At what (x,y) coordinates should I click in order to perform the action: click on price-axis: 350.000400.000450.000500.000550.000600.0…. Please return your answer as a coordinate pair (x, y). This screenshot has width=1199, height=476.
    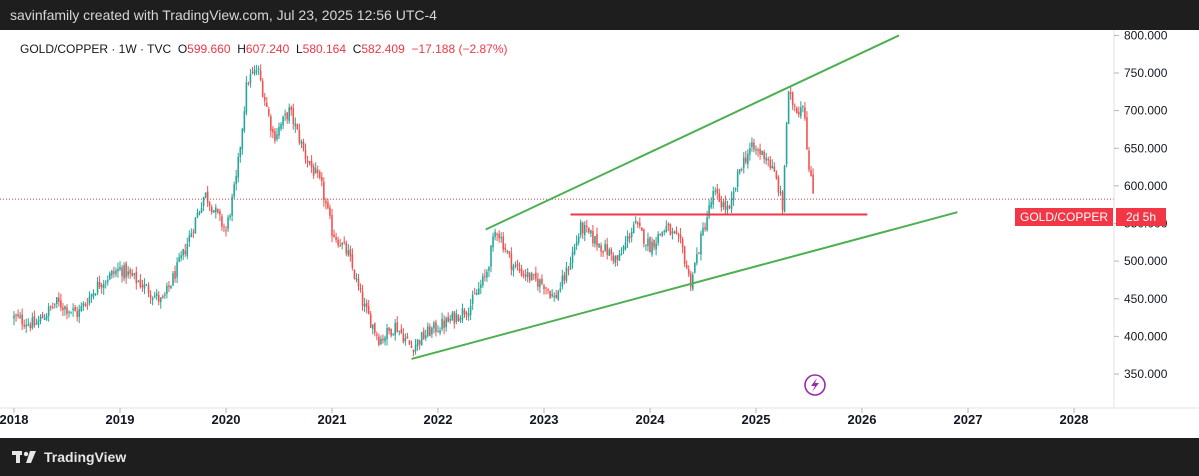
    Looking at the image, I should click on (1141, 205).